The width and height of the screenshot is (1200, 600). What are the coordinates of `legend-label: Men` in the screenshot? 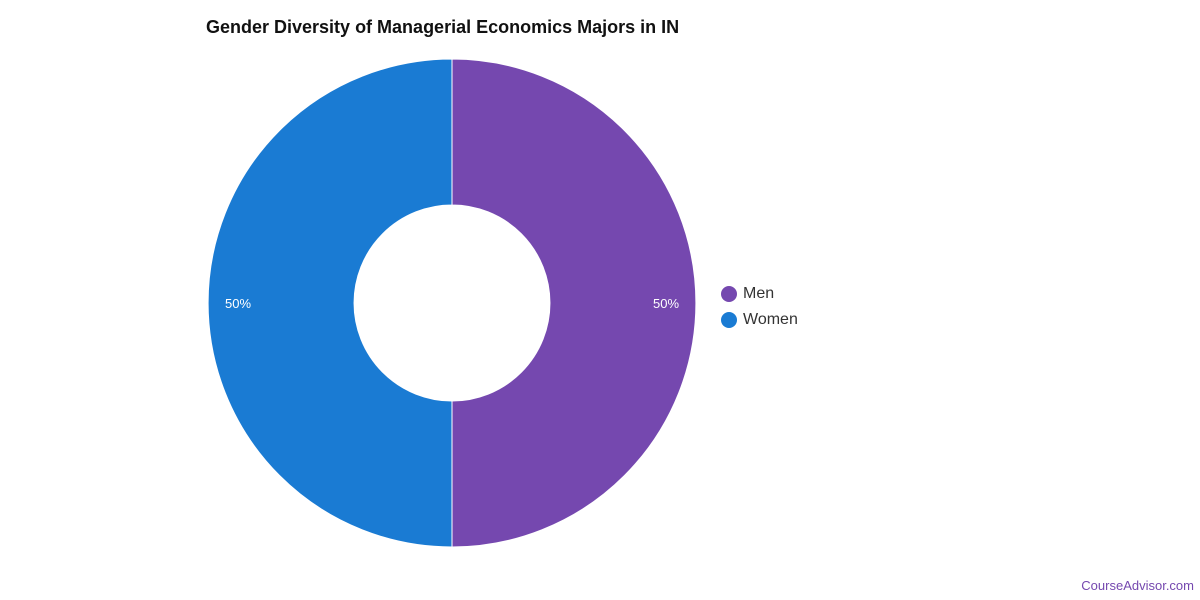 It's located at (759, 293).